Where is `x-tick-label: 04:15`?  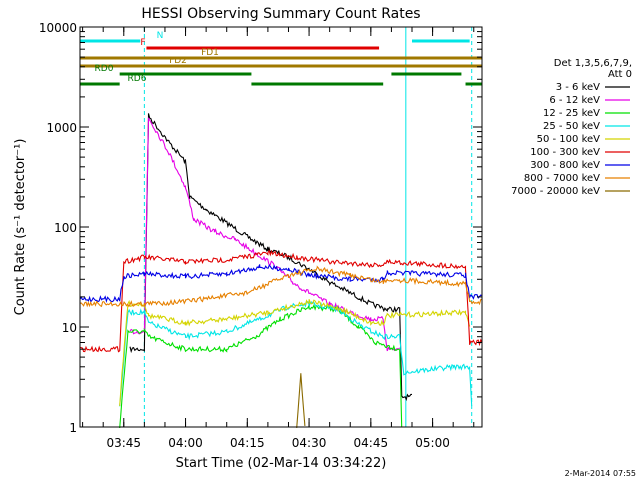 x-tick-label: 04:15 is located at coordinates (247, 443).